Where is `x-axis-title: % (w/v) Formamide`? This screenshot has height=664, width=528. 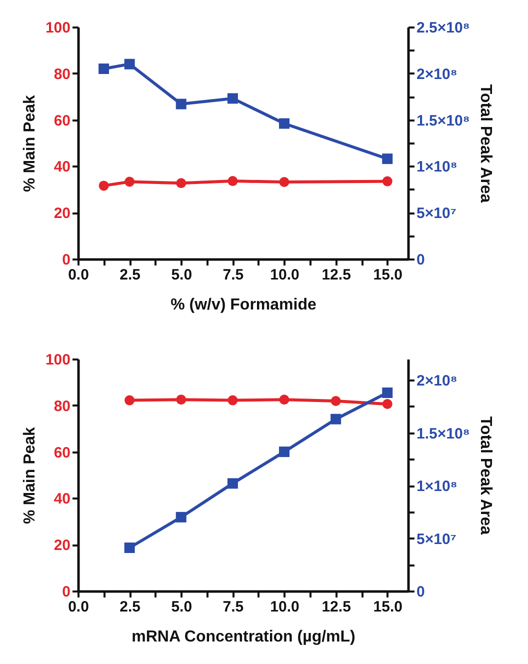 x-axis-title: % (w/v) Formamide is located at coordinates (243, 305).